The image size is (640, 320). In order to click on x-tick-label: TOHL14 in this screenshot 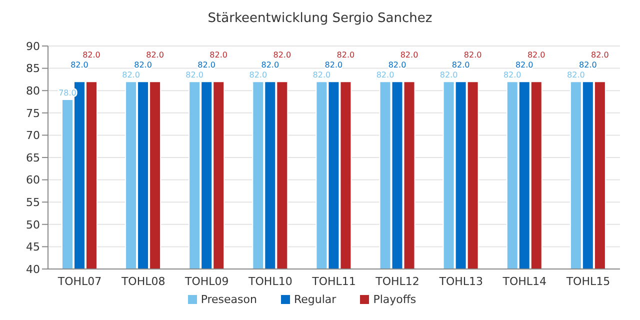, I will do `click(524, 281)`.